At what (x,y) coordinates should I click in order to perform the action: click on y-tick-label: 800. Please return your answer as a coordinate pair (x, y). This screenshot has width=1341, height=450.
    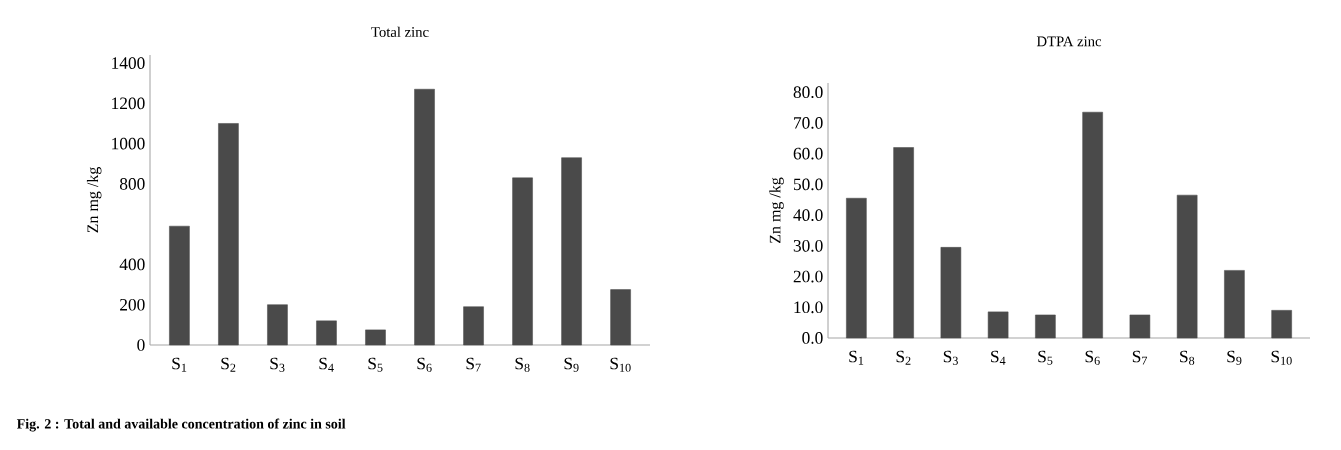
    Looking at the image, I should click on (132, 184).